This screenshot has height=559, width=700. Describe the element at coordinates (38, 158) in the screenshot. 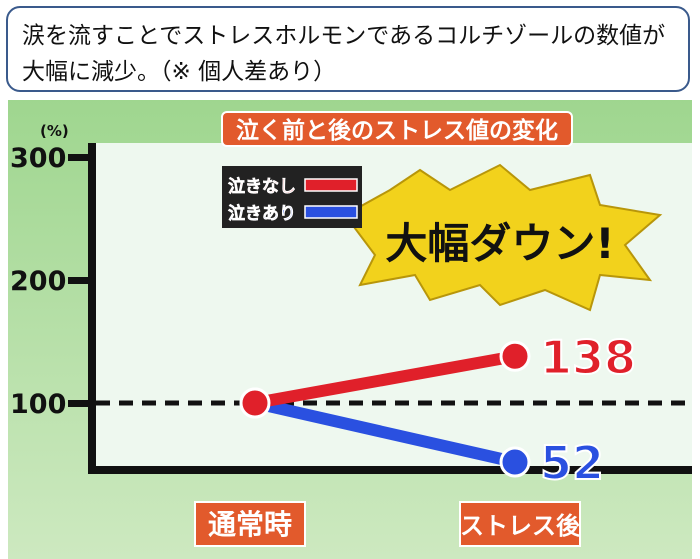

I see `y-tick-label-300: 300` at that location.